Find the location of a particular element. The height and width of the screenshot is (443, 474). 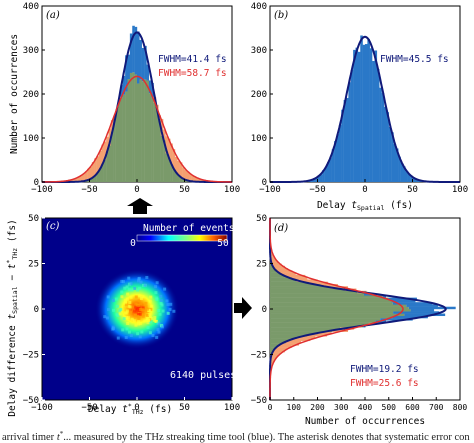

x-tick-label: 0 is located at coordinates (136, 408).